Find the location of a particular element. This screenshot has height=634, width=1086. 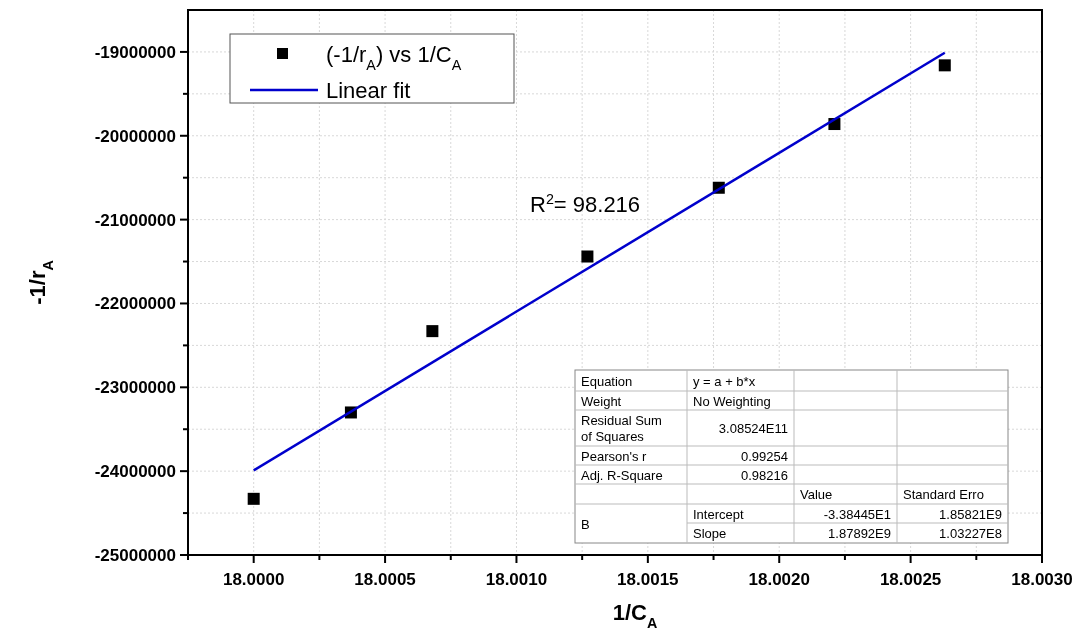

annotation: of Squares is located at coordinates (613, 436).